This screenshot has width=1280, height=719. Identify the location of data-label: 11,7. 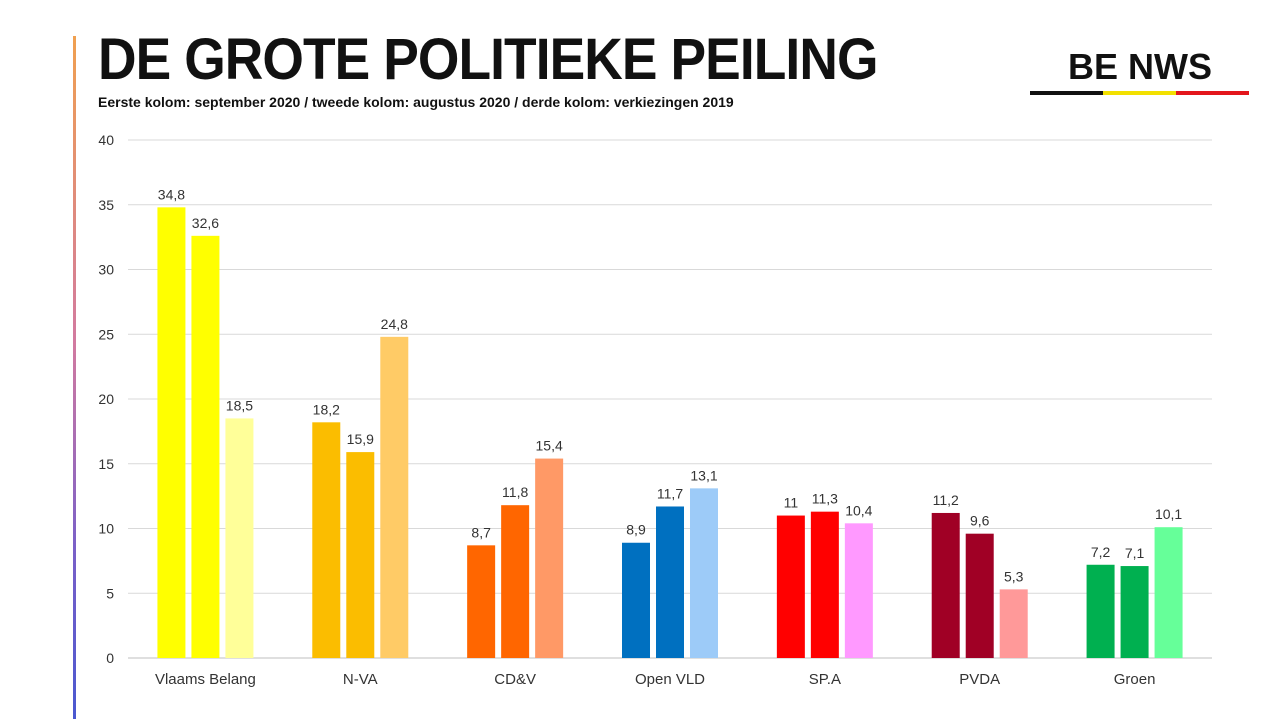
(670, 493).